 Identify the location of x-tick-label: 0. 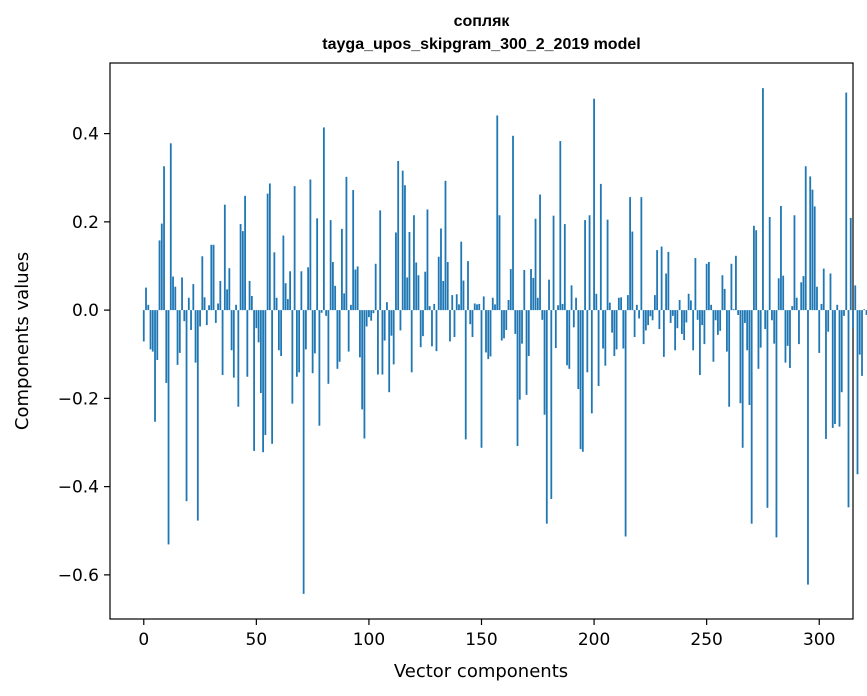
(143, 640).